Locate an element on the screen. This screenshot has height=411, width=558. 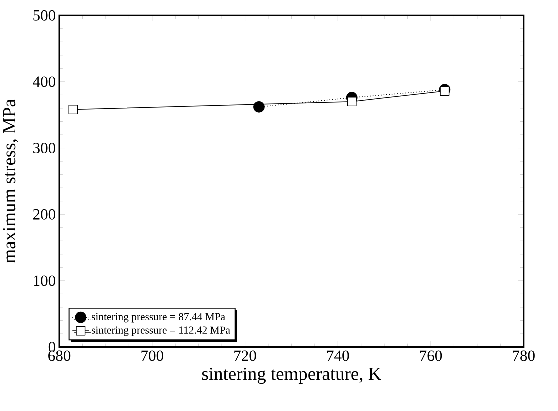
x-axis-title: sintering temperature, K is located at coordinates (292, 376).